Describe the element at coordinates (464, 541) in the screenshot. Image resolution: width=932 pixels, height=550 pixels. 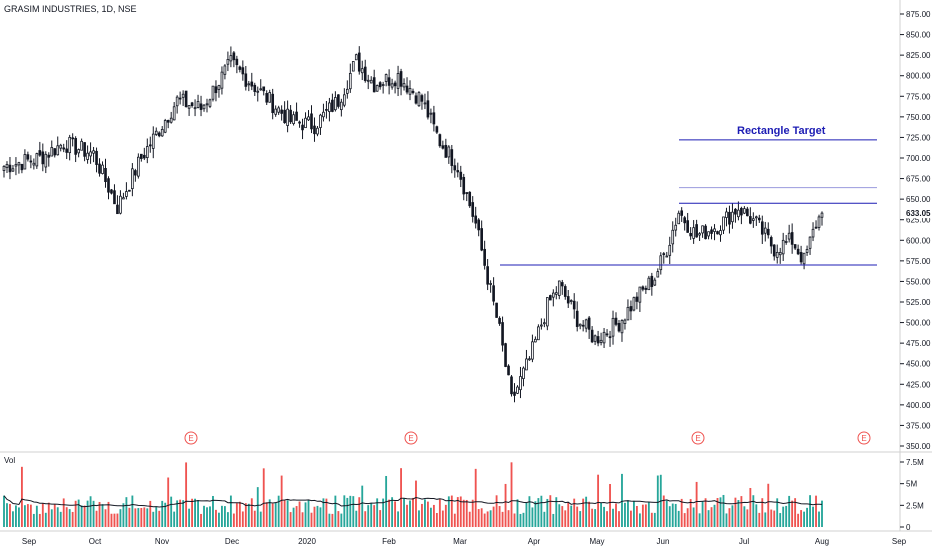
I see `time-axis: Sep Oct Nov Dec 2020 Feb Mar Apr May Jun Jul Aug Sep` at that location.